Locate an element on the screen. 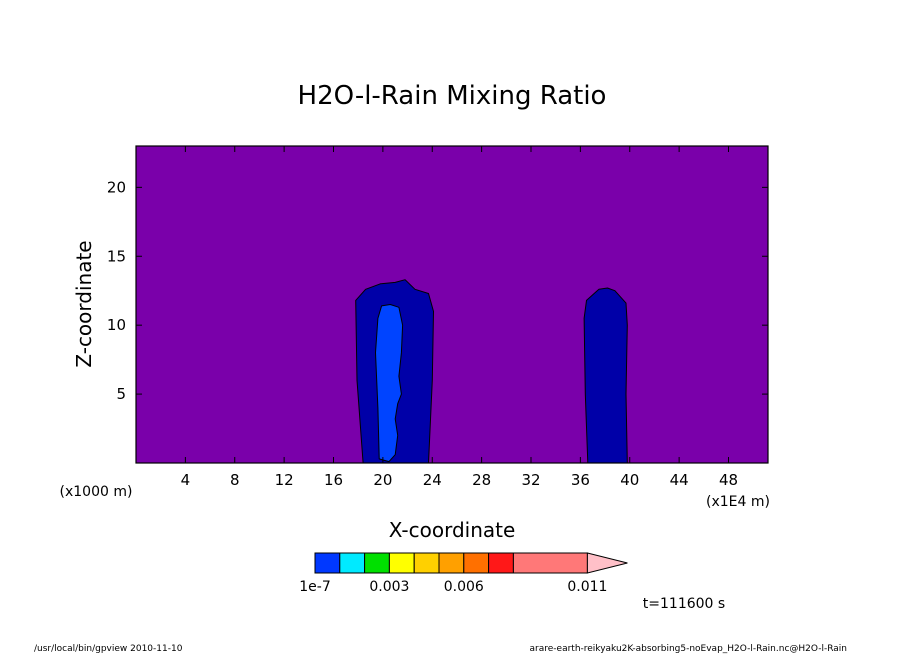  x-tick-label: 4 is located at coordinates (186, 480).